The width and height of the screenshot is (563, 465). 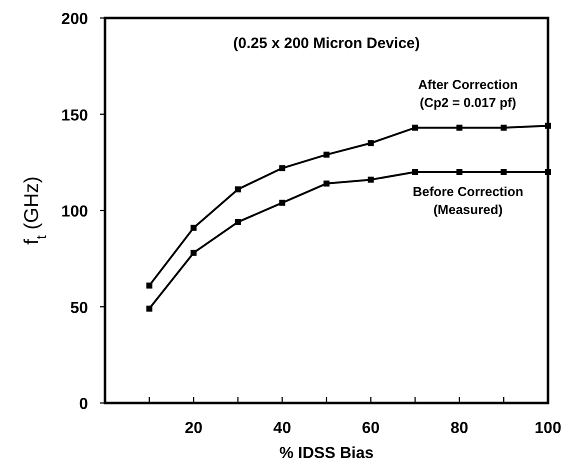 What do you see at coordinates (83, 404) in the screenshot?
I see `y-tick-label: 0` at bounding box center [83, 404].